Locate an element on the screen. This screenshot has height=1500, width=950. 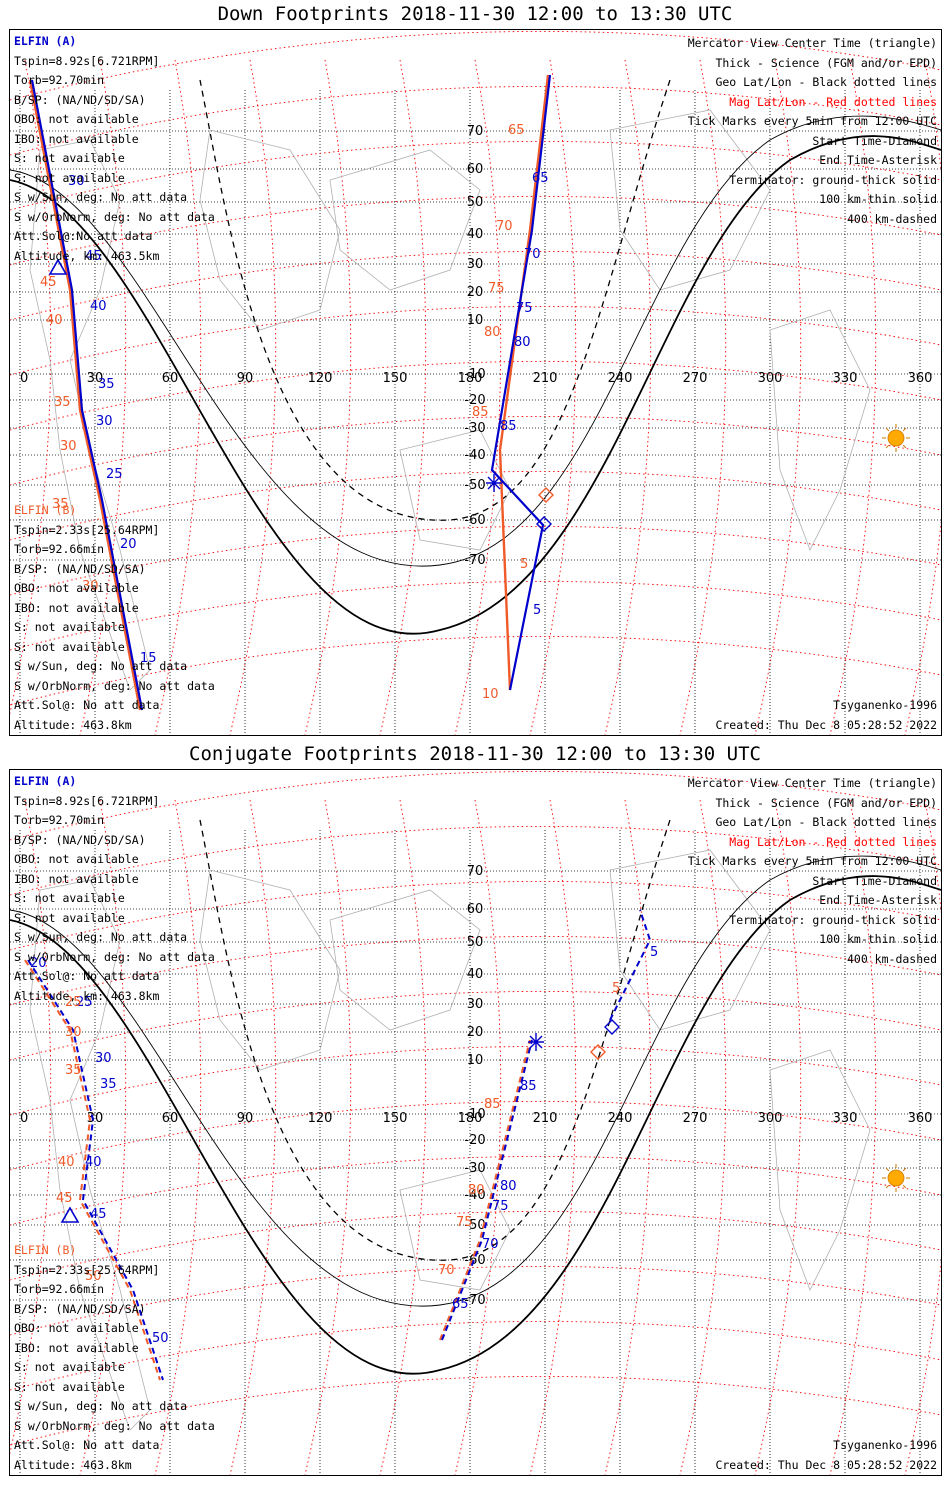
info-line: B/SP: (NA/ND/SD/SA) is located at coordinates (80, 1308).